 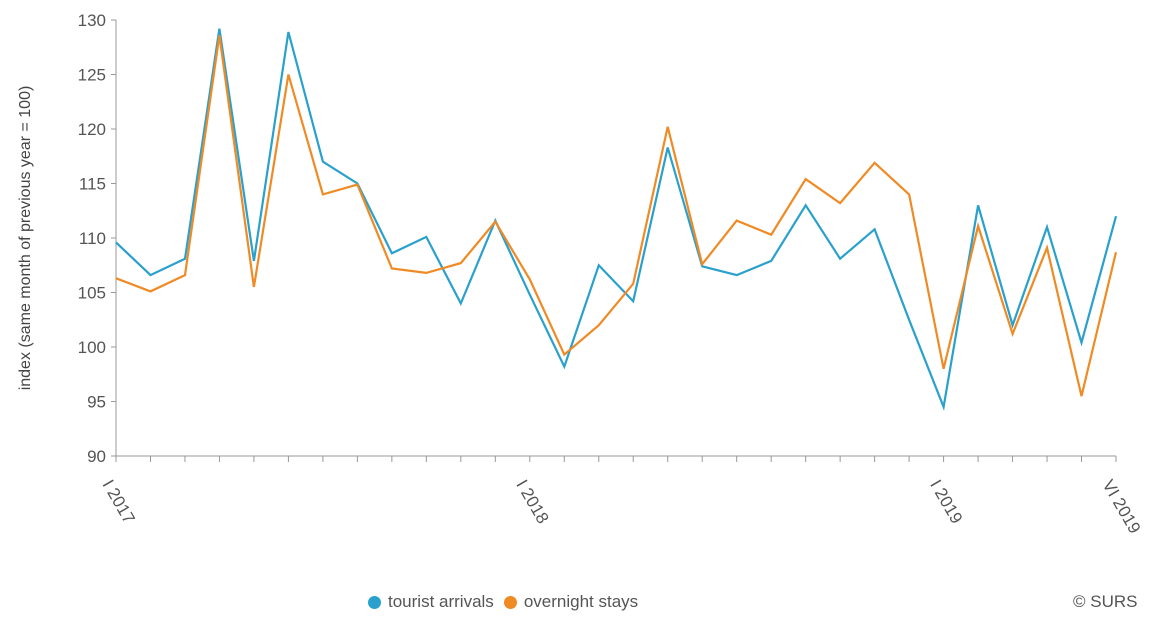 I want to click on y-tick-label: 95, so click(x=96, y=402).